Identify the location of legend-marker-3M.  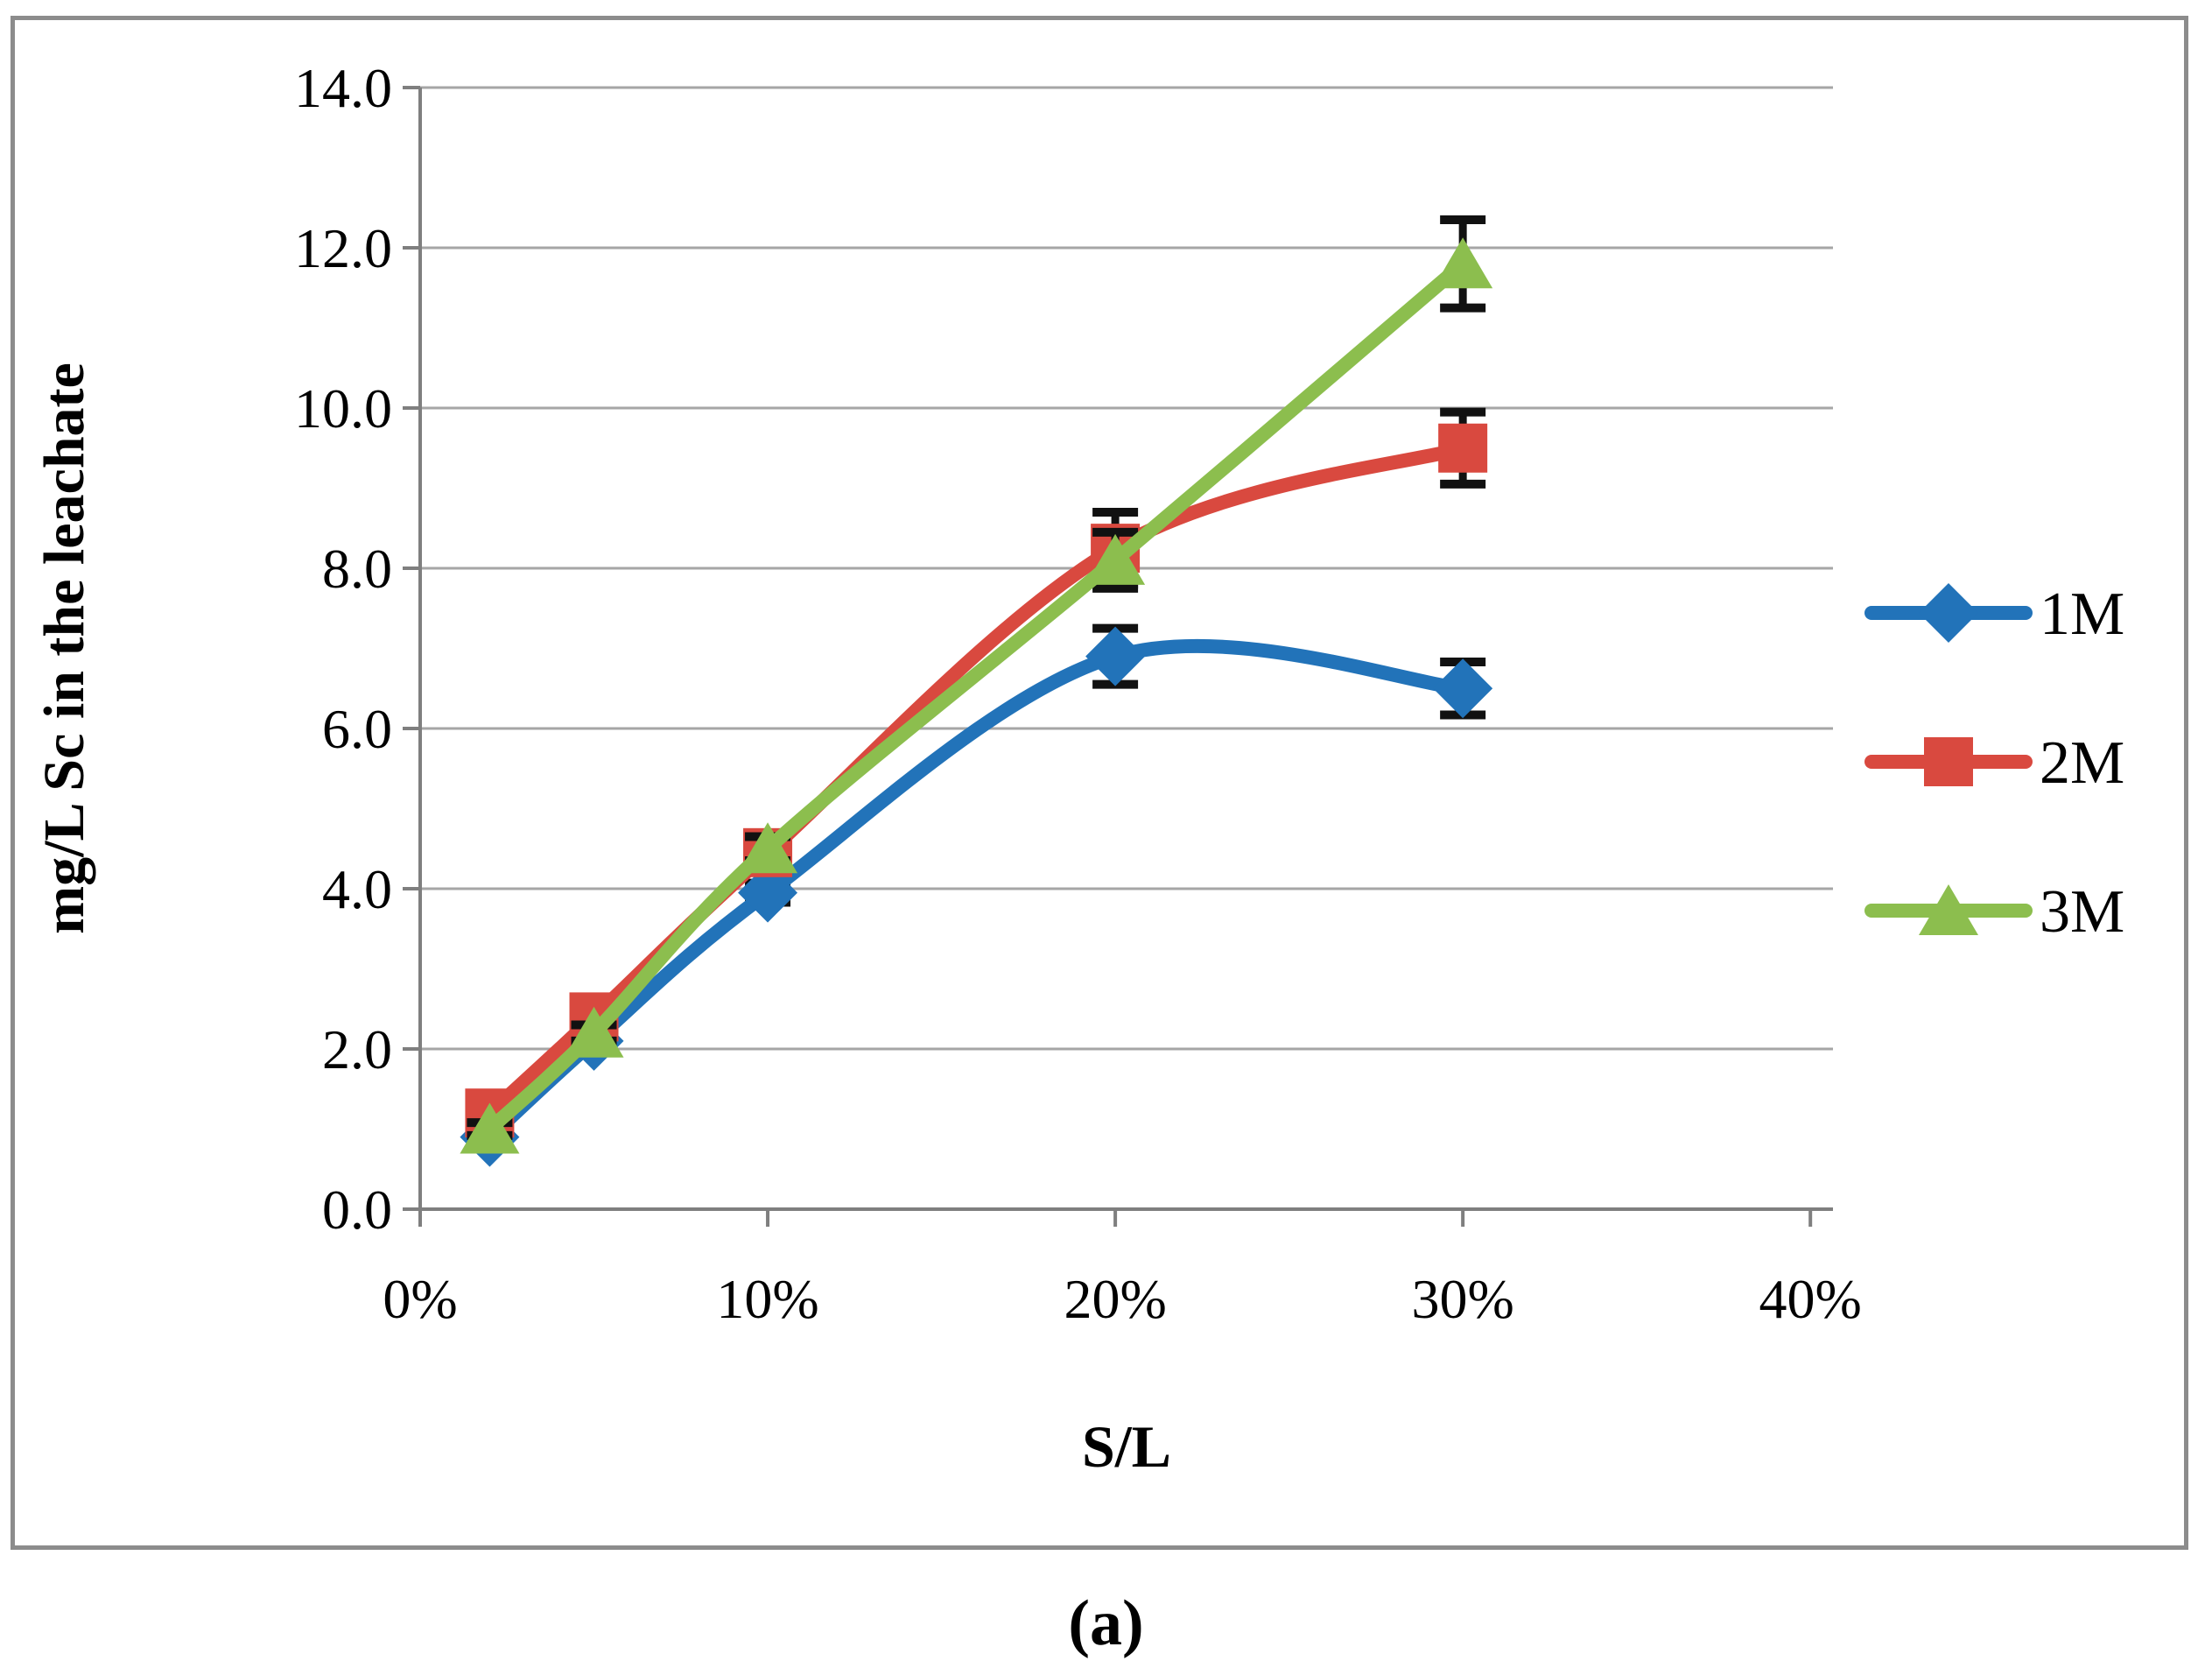
(1949, 909).